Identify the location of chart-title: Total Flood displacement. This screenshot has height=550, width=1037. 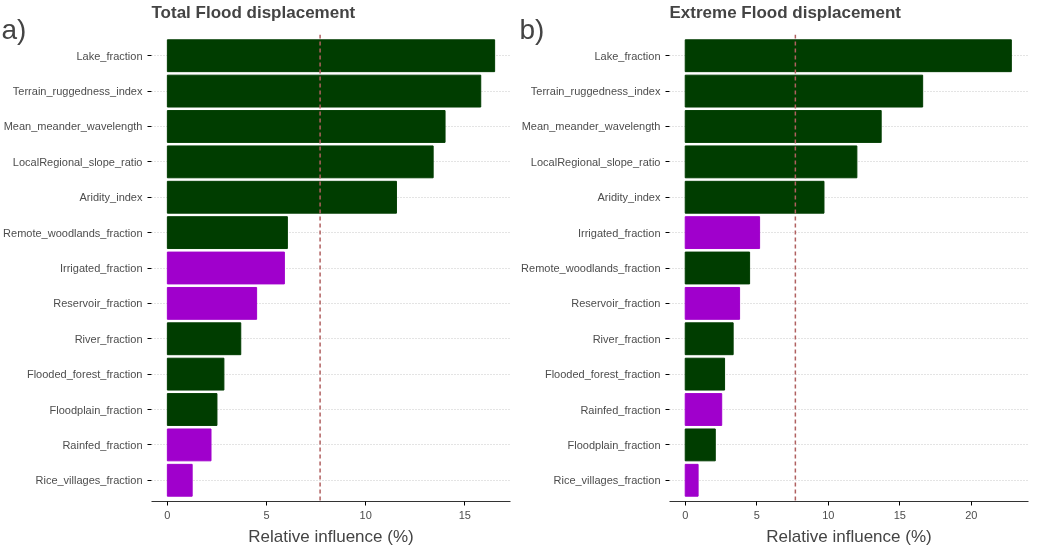
(253, 12).